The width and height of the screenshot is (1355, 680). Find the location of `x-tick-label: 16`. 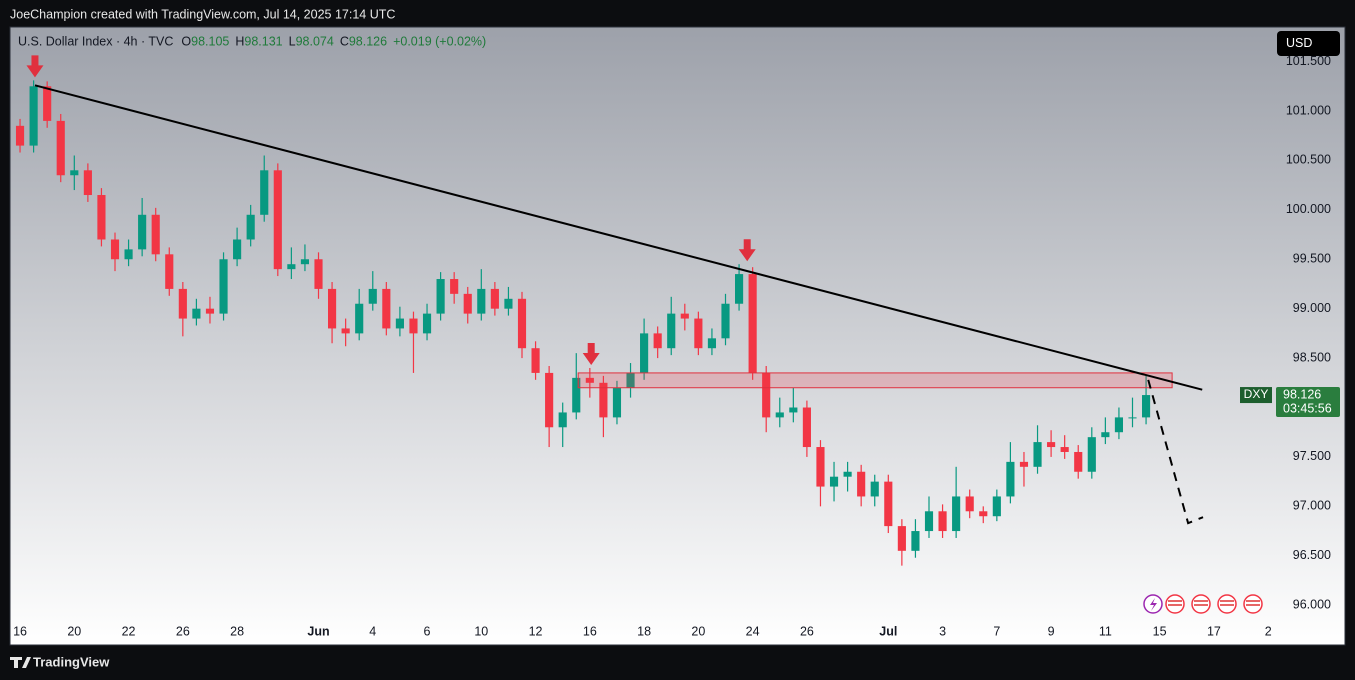

x-tick-label: 16 is located at coordinates (20, 631).